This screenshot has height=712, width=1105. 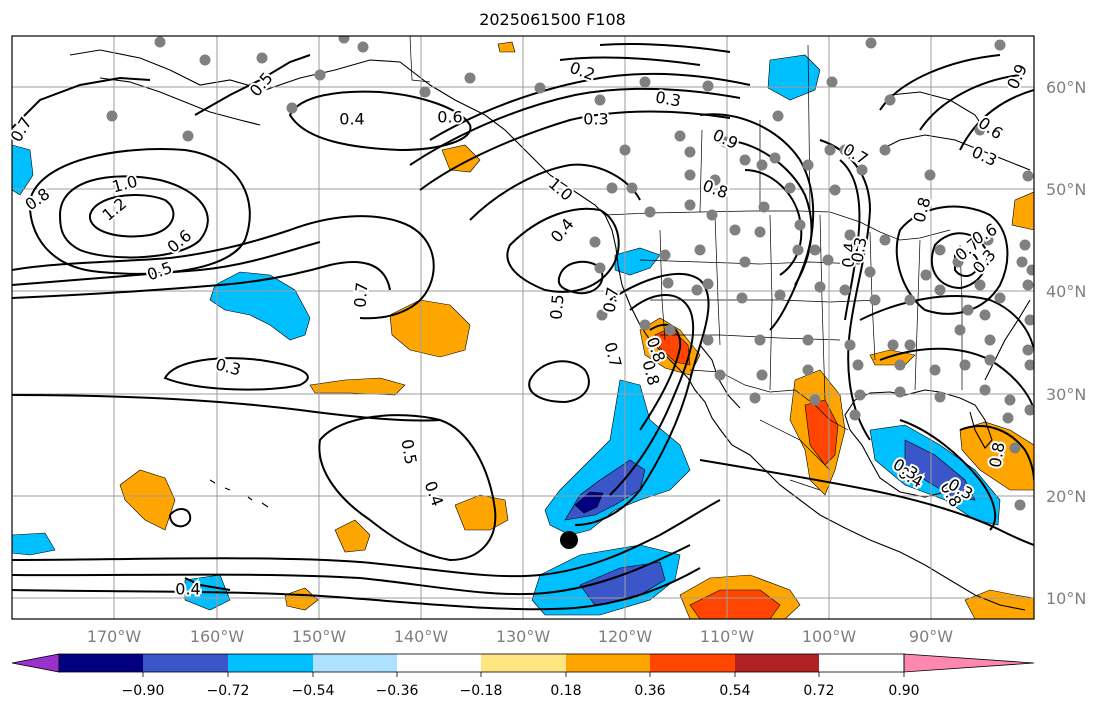 I want to click on coast-gulf, so click(x=902, y=410).